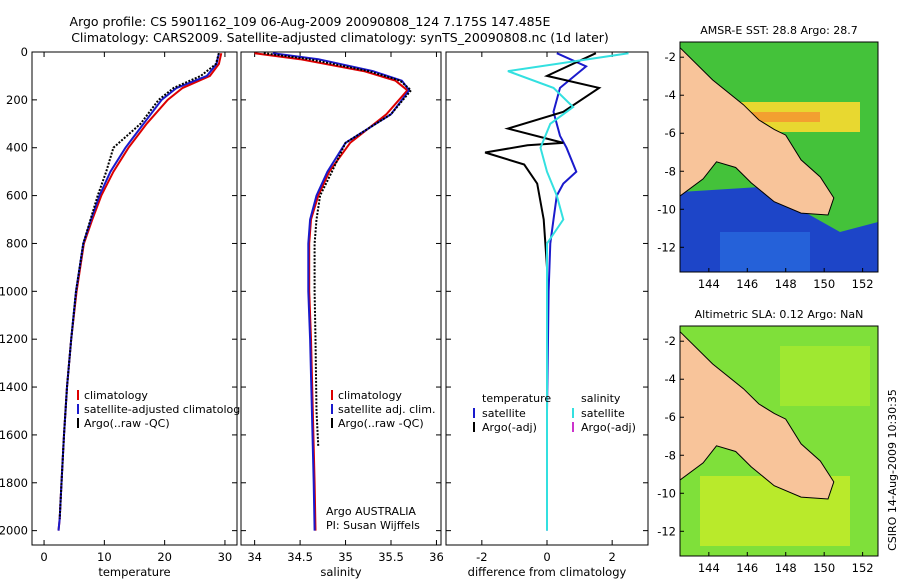 Image resolution: width=900 pixels, height=580 pixels. Describe the element at coordinates (17, 243) in the screenshot. I see `y-tick-label: 800` at that location.